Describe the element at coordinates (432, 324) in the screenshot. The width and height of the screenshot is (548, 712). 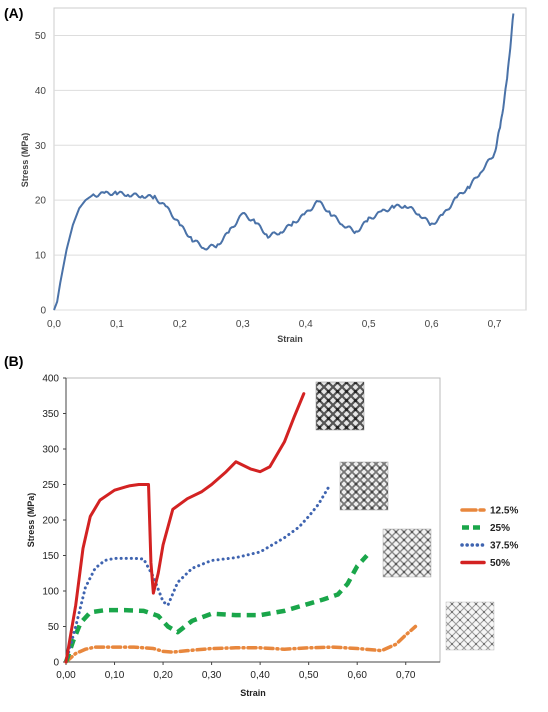
I see `panel-a-x-tick-label: 0,6` at that location.